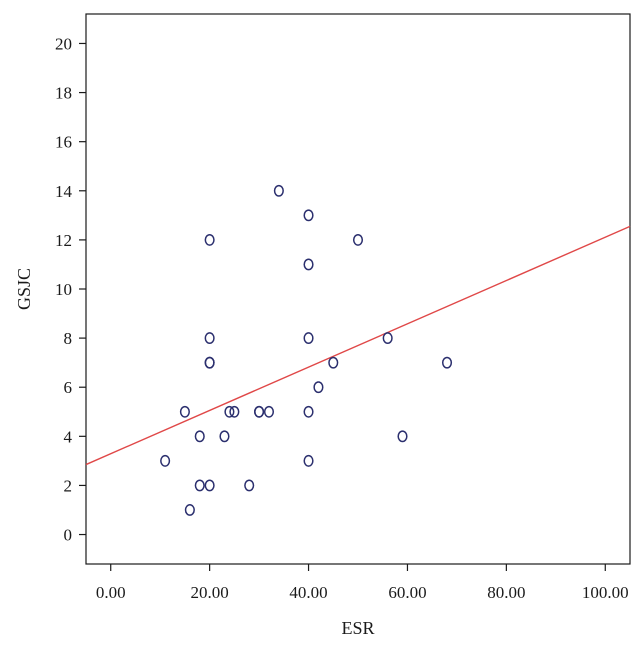 Image resolution: width=642 pixels, height=645 pixels. I want to click on x-tick-label: 80.00, so click(506, 592).